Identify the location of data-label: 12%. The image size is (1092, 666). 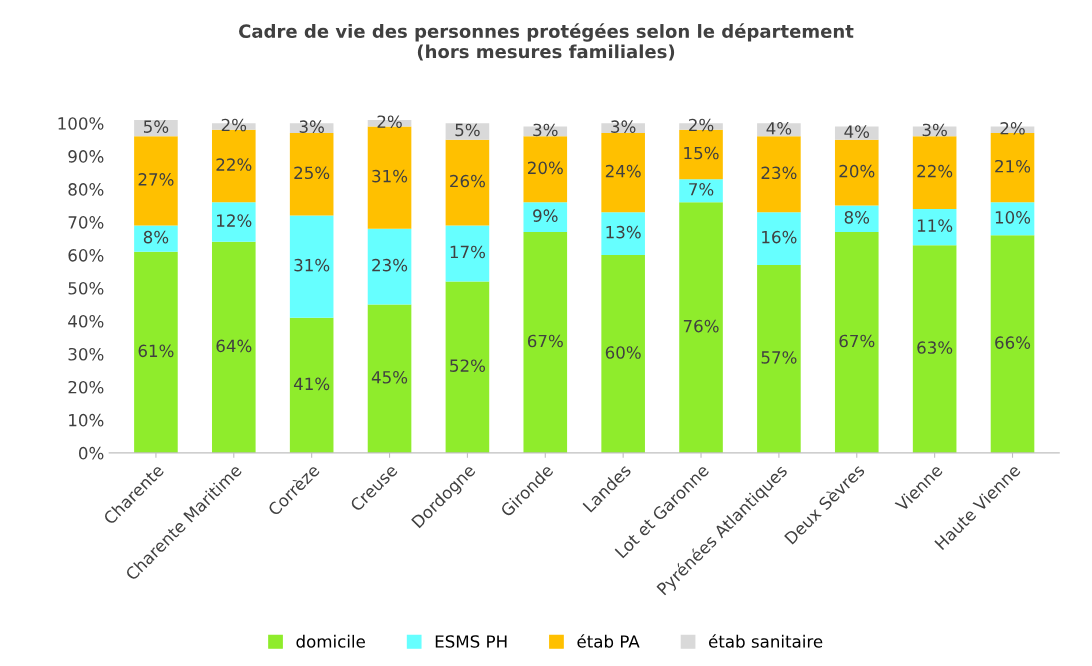
(234, 220).